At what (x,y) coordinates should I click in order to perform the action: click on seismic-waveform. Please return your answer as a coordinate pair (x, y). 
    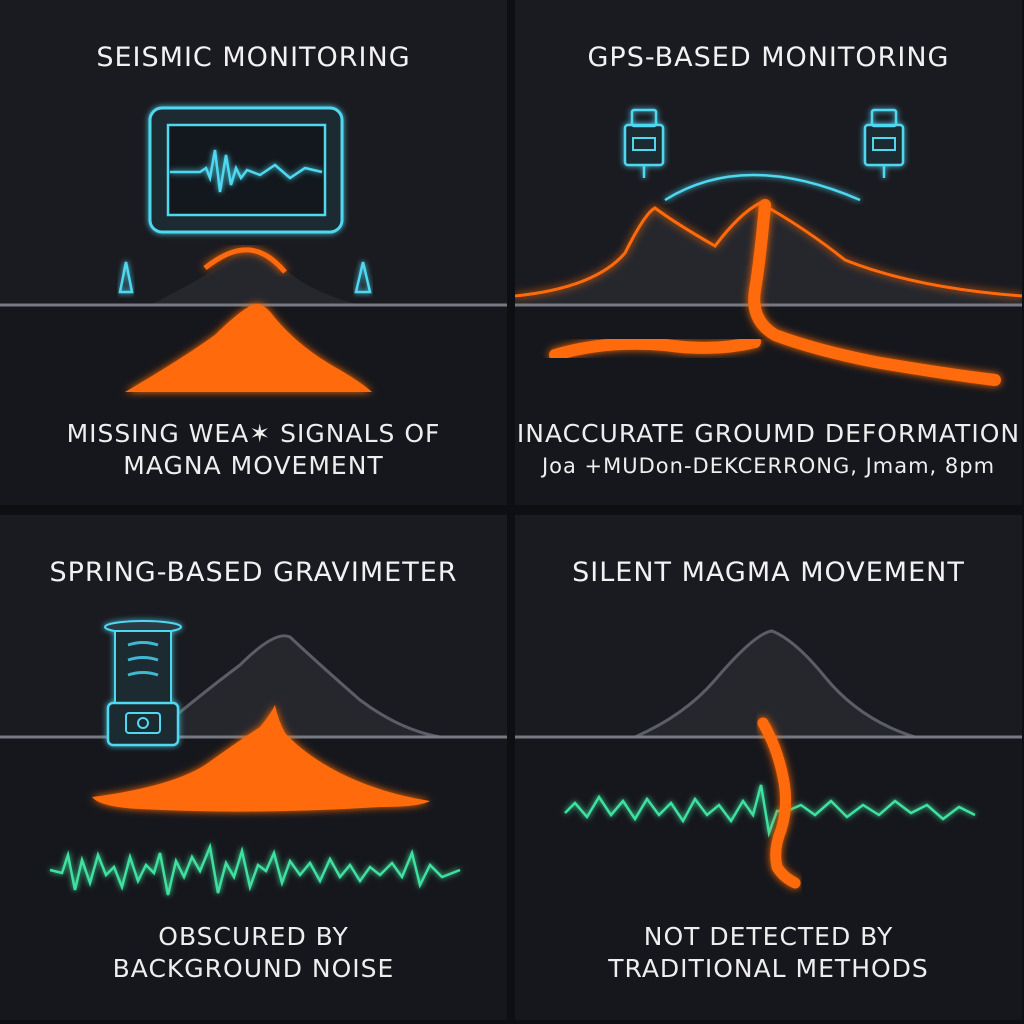
    Looking at the image, I should click on (246, 171).